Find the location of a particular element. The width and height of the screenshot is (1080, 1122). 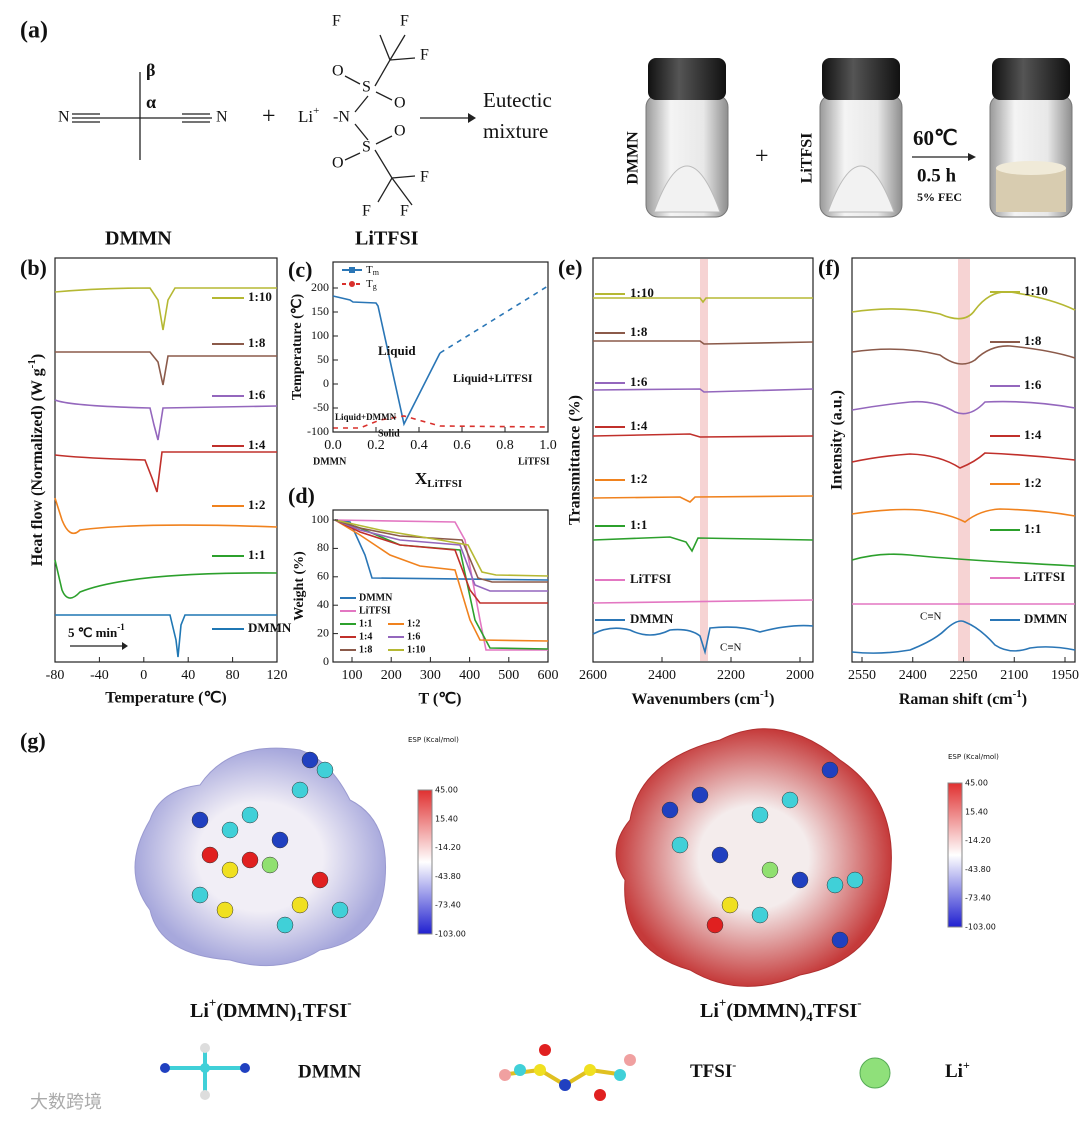

label: - is located at coordinates (734, 1065).